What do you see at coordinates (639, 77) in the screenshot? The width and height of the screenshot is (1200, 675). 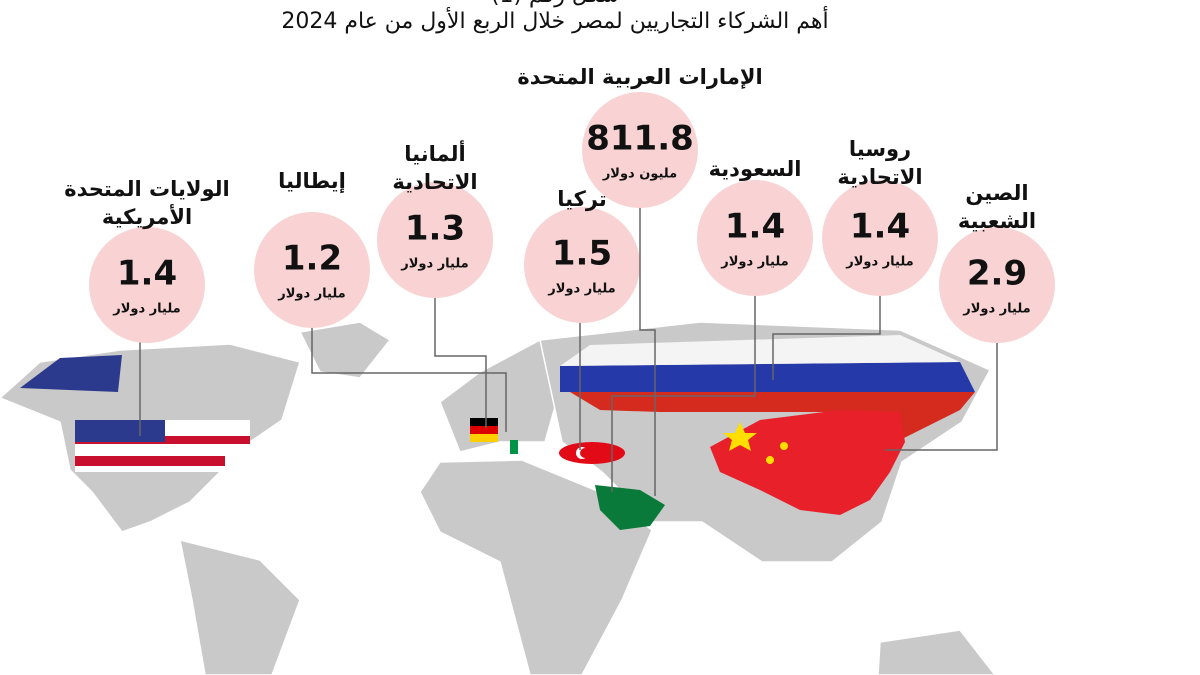 I see `country-name: الإمارات العربية المتحدة` at bounding box center [639, 77].